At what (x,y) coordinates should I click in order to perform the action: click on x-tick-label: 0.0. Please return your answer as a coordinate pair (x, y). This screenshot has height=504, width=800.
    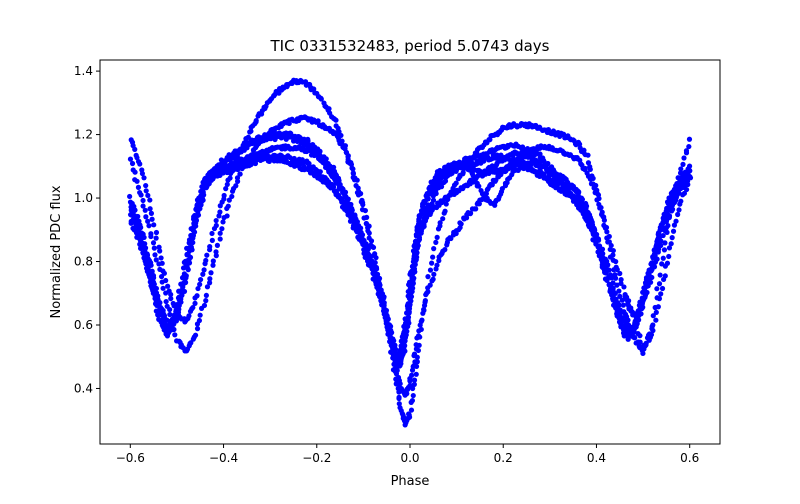
    Looking at the image, I should click on (409, 458).